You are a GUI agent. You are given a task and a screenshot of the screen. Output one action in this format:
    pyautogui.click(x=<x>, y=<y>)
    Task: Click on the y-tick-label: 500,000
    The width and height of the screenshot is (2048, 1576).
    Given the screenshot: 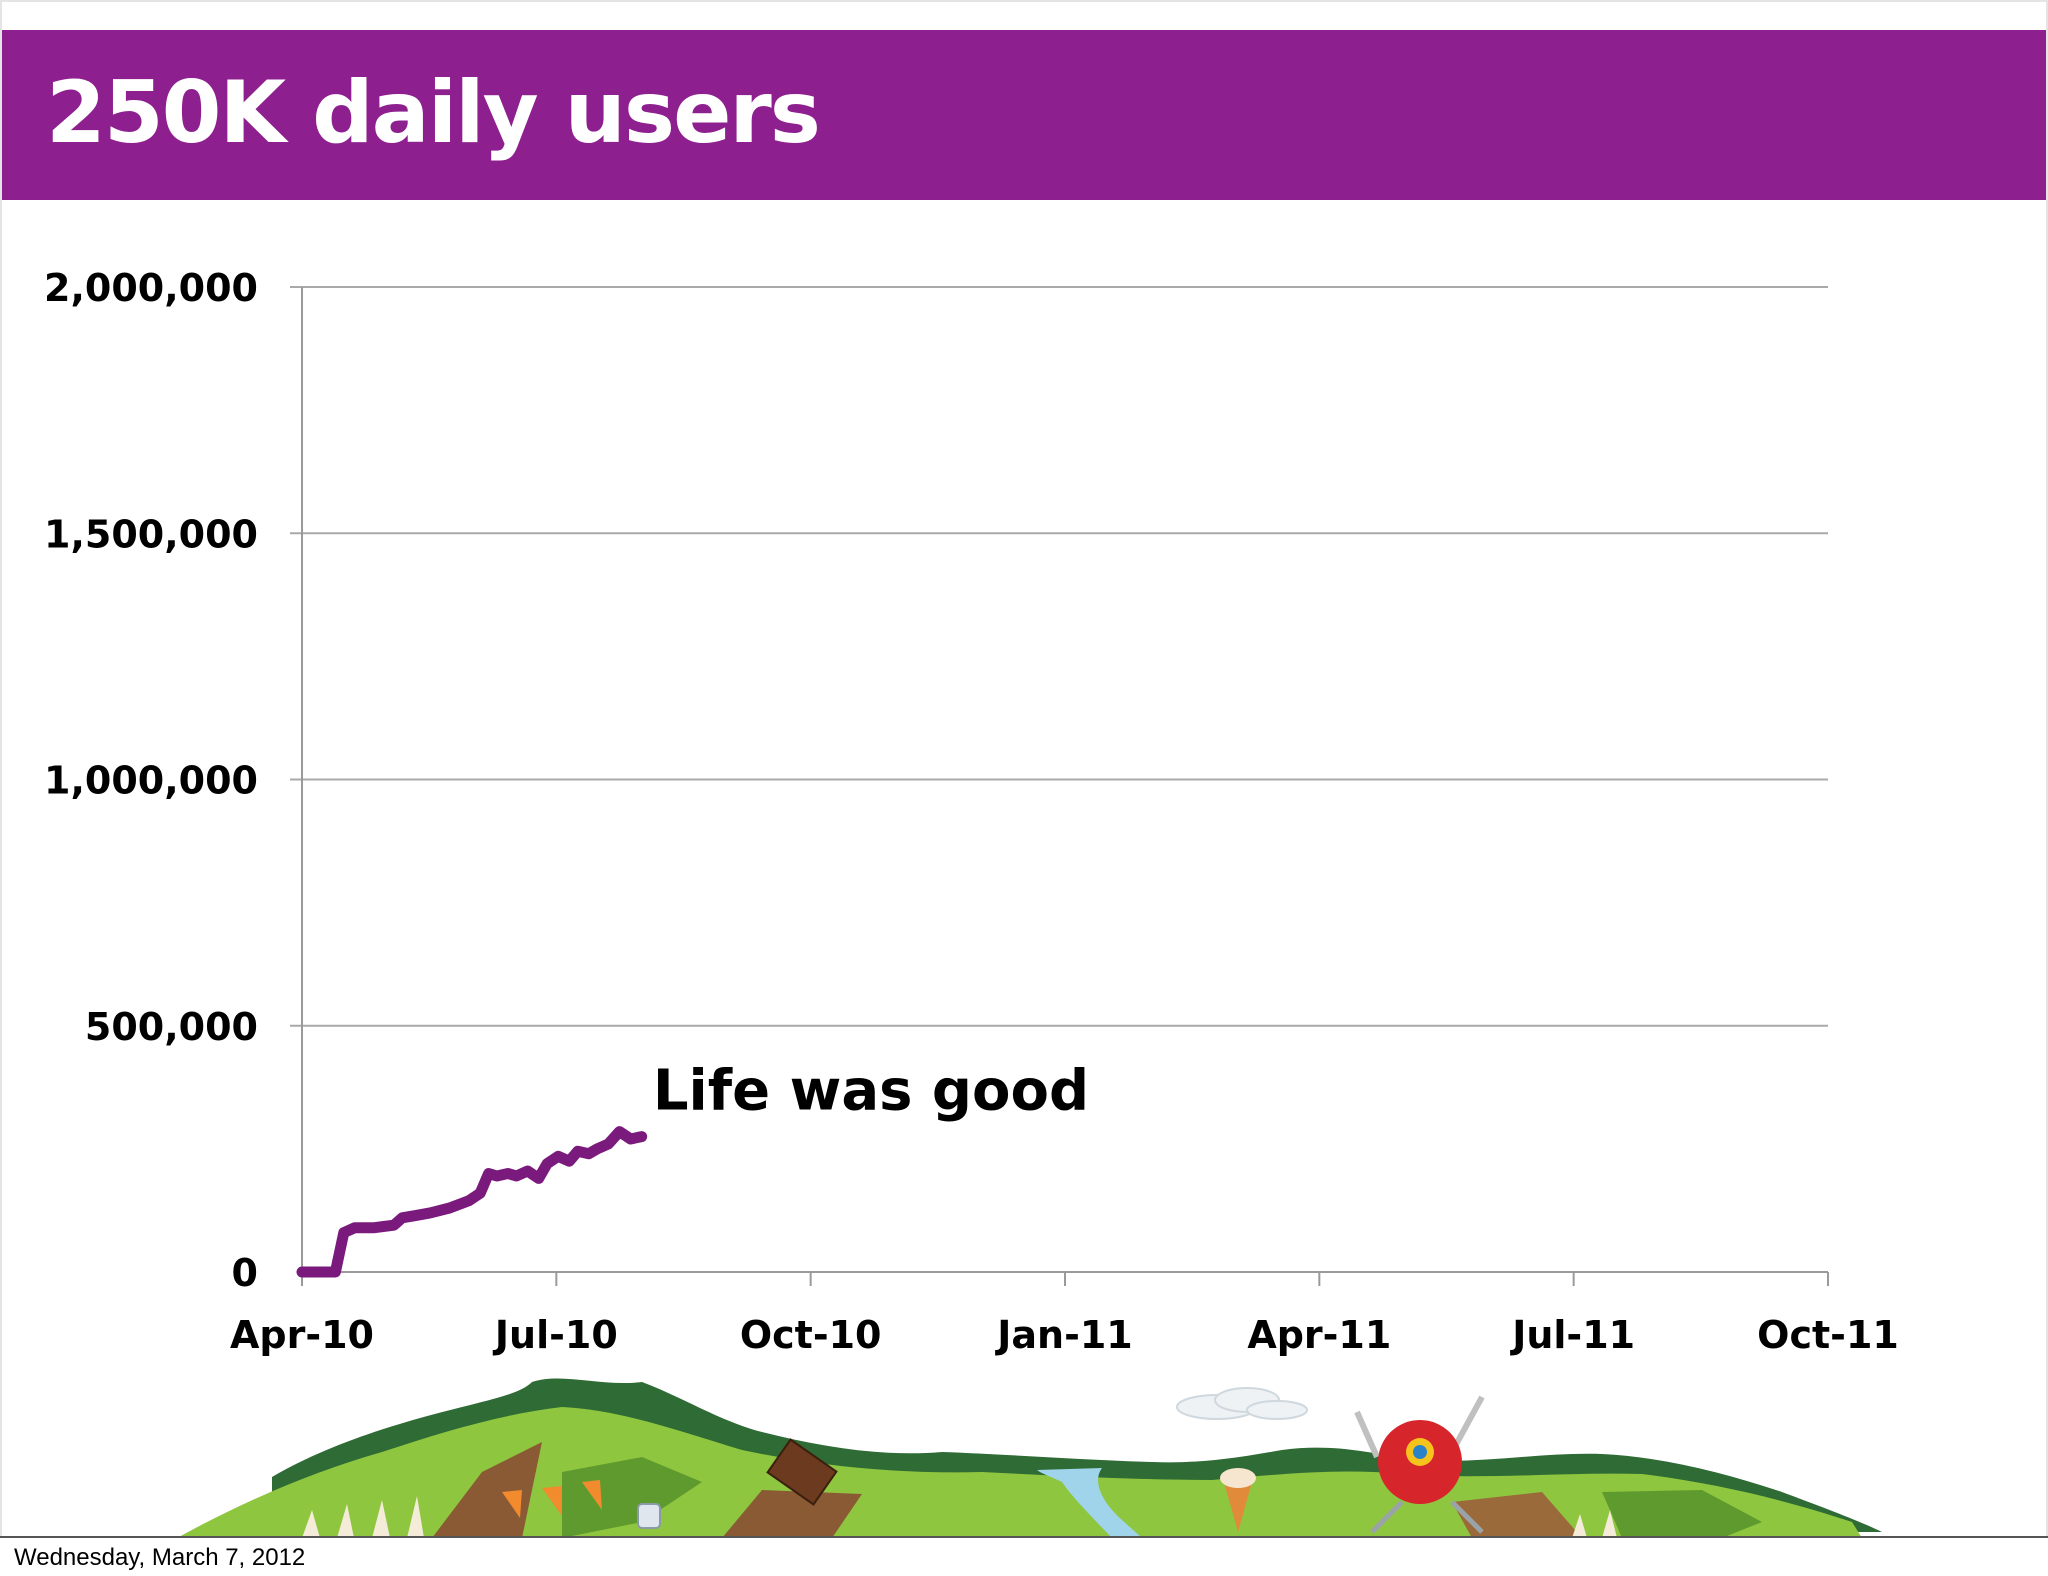 What is the action you would take?
    pyautogui.click(x=171, y=1027)
    